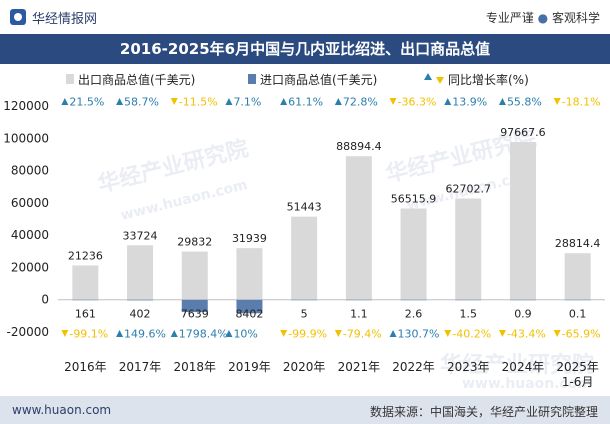 The image size is (610, 424). Describe the element at coordinates (203, 334) in the screenshot. I see `import-growth-label: 1798.4%` at that location.